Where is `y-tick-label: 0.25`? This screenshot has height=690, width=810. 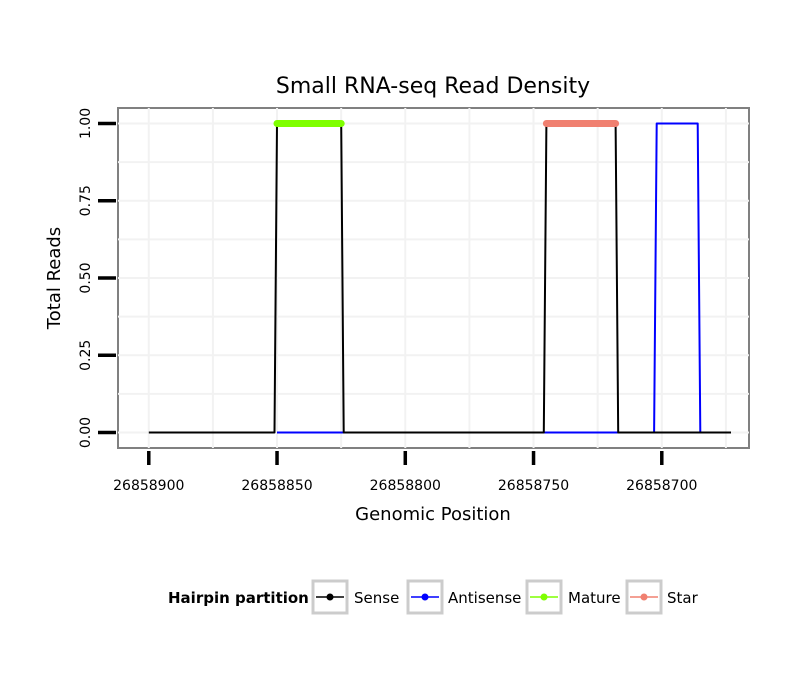 y-tick-label: 0.25 is located at coordinates (86, 355).